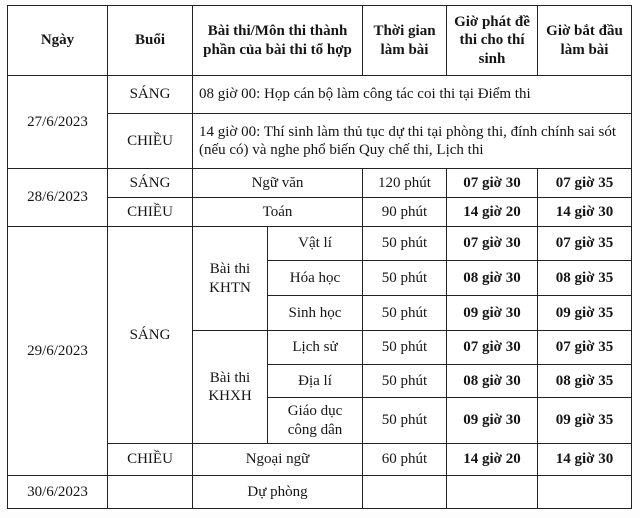  I want to click on subject-cell: Vật lí, so click(315, 243).